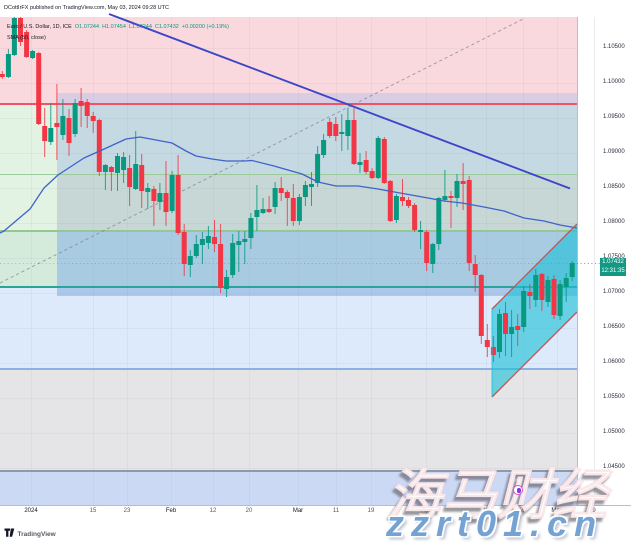 The width and height of the screenshot is (631, 545). I want to click on svg-text: TradingView, so click(37, 534).